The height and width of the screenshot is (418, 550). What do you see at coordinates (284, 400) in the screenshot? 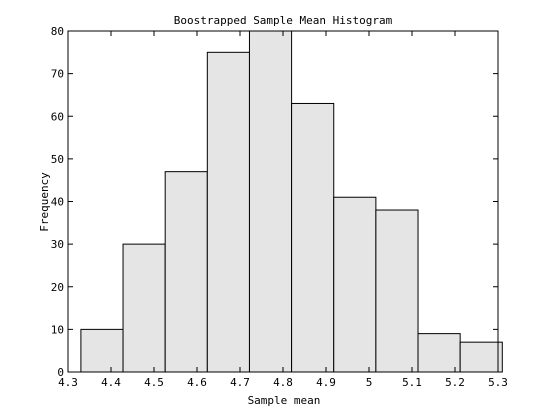
I see `x-axis-label: Sample mean` at bounding box center [284, 400].